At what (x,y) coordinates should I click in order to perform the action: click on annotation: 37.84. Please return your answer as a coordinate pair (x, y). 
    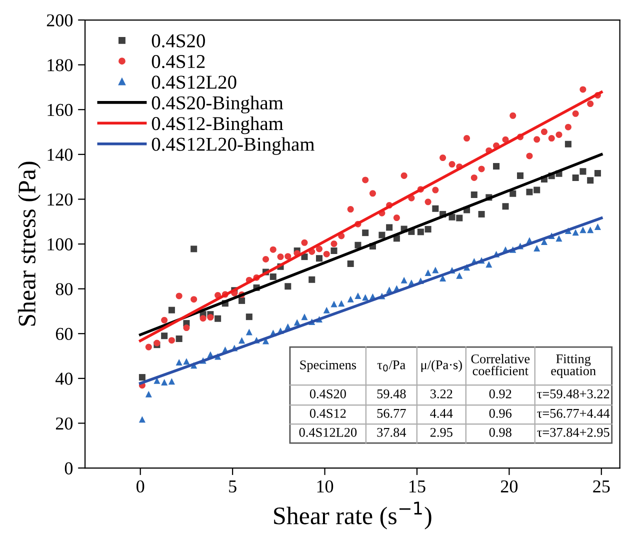
    Looking at the image, I should click on (391, 432).